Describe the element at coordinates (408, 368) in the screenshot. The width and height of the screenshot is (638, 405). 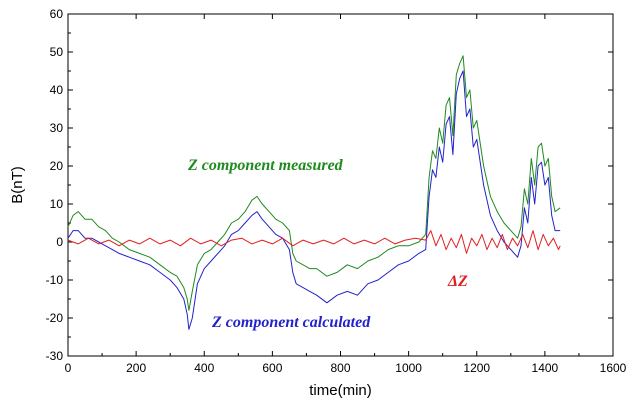
I see `x-tick-label: 1000` at that location.